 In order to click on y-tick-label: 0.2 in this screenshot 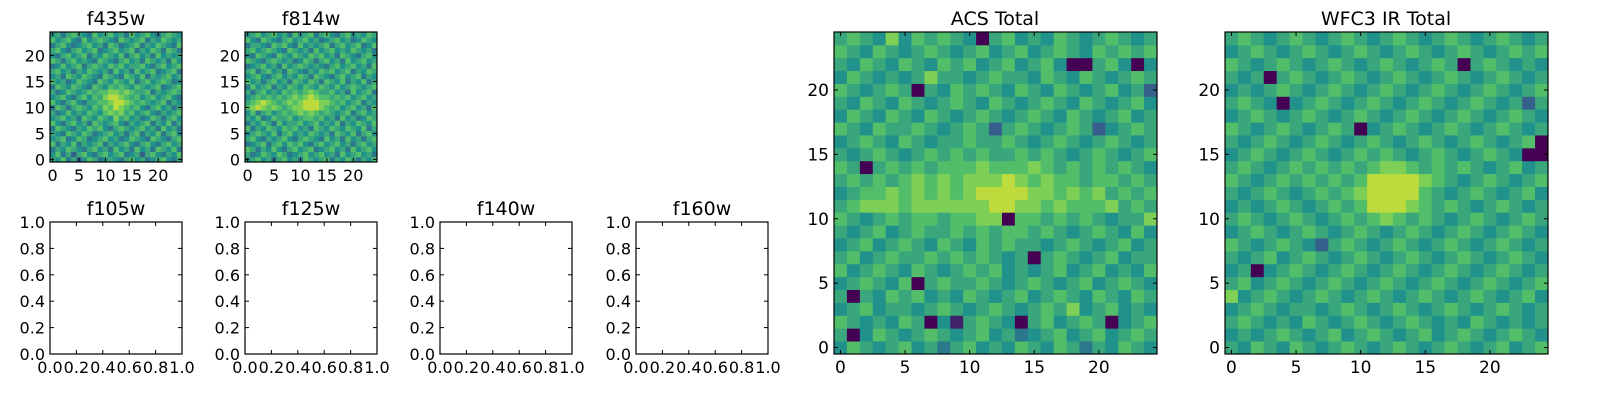, I will do `click(618, 328)`.